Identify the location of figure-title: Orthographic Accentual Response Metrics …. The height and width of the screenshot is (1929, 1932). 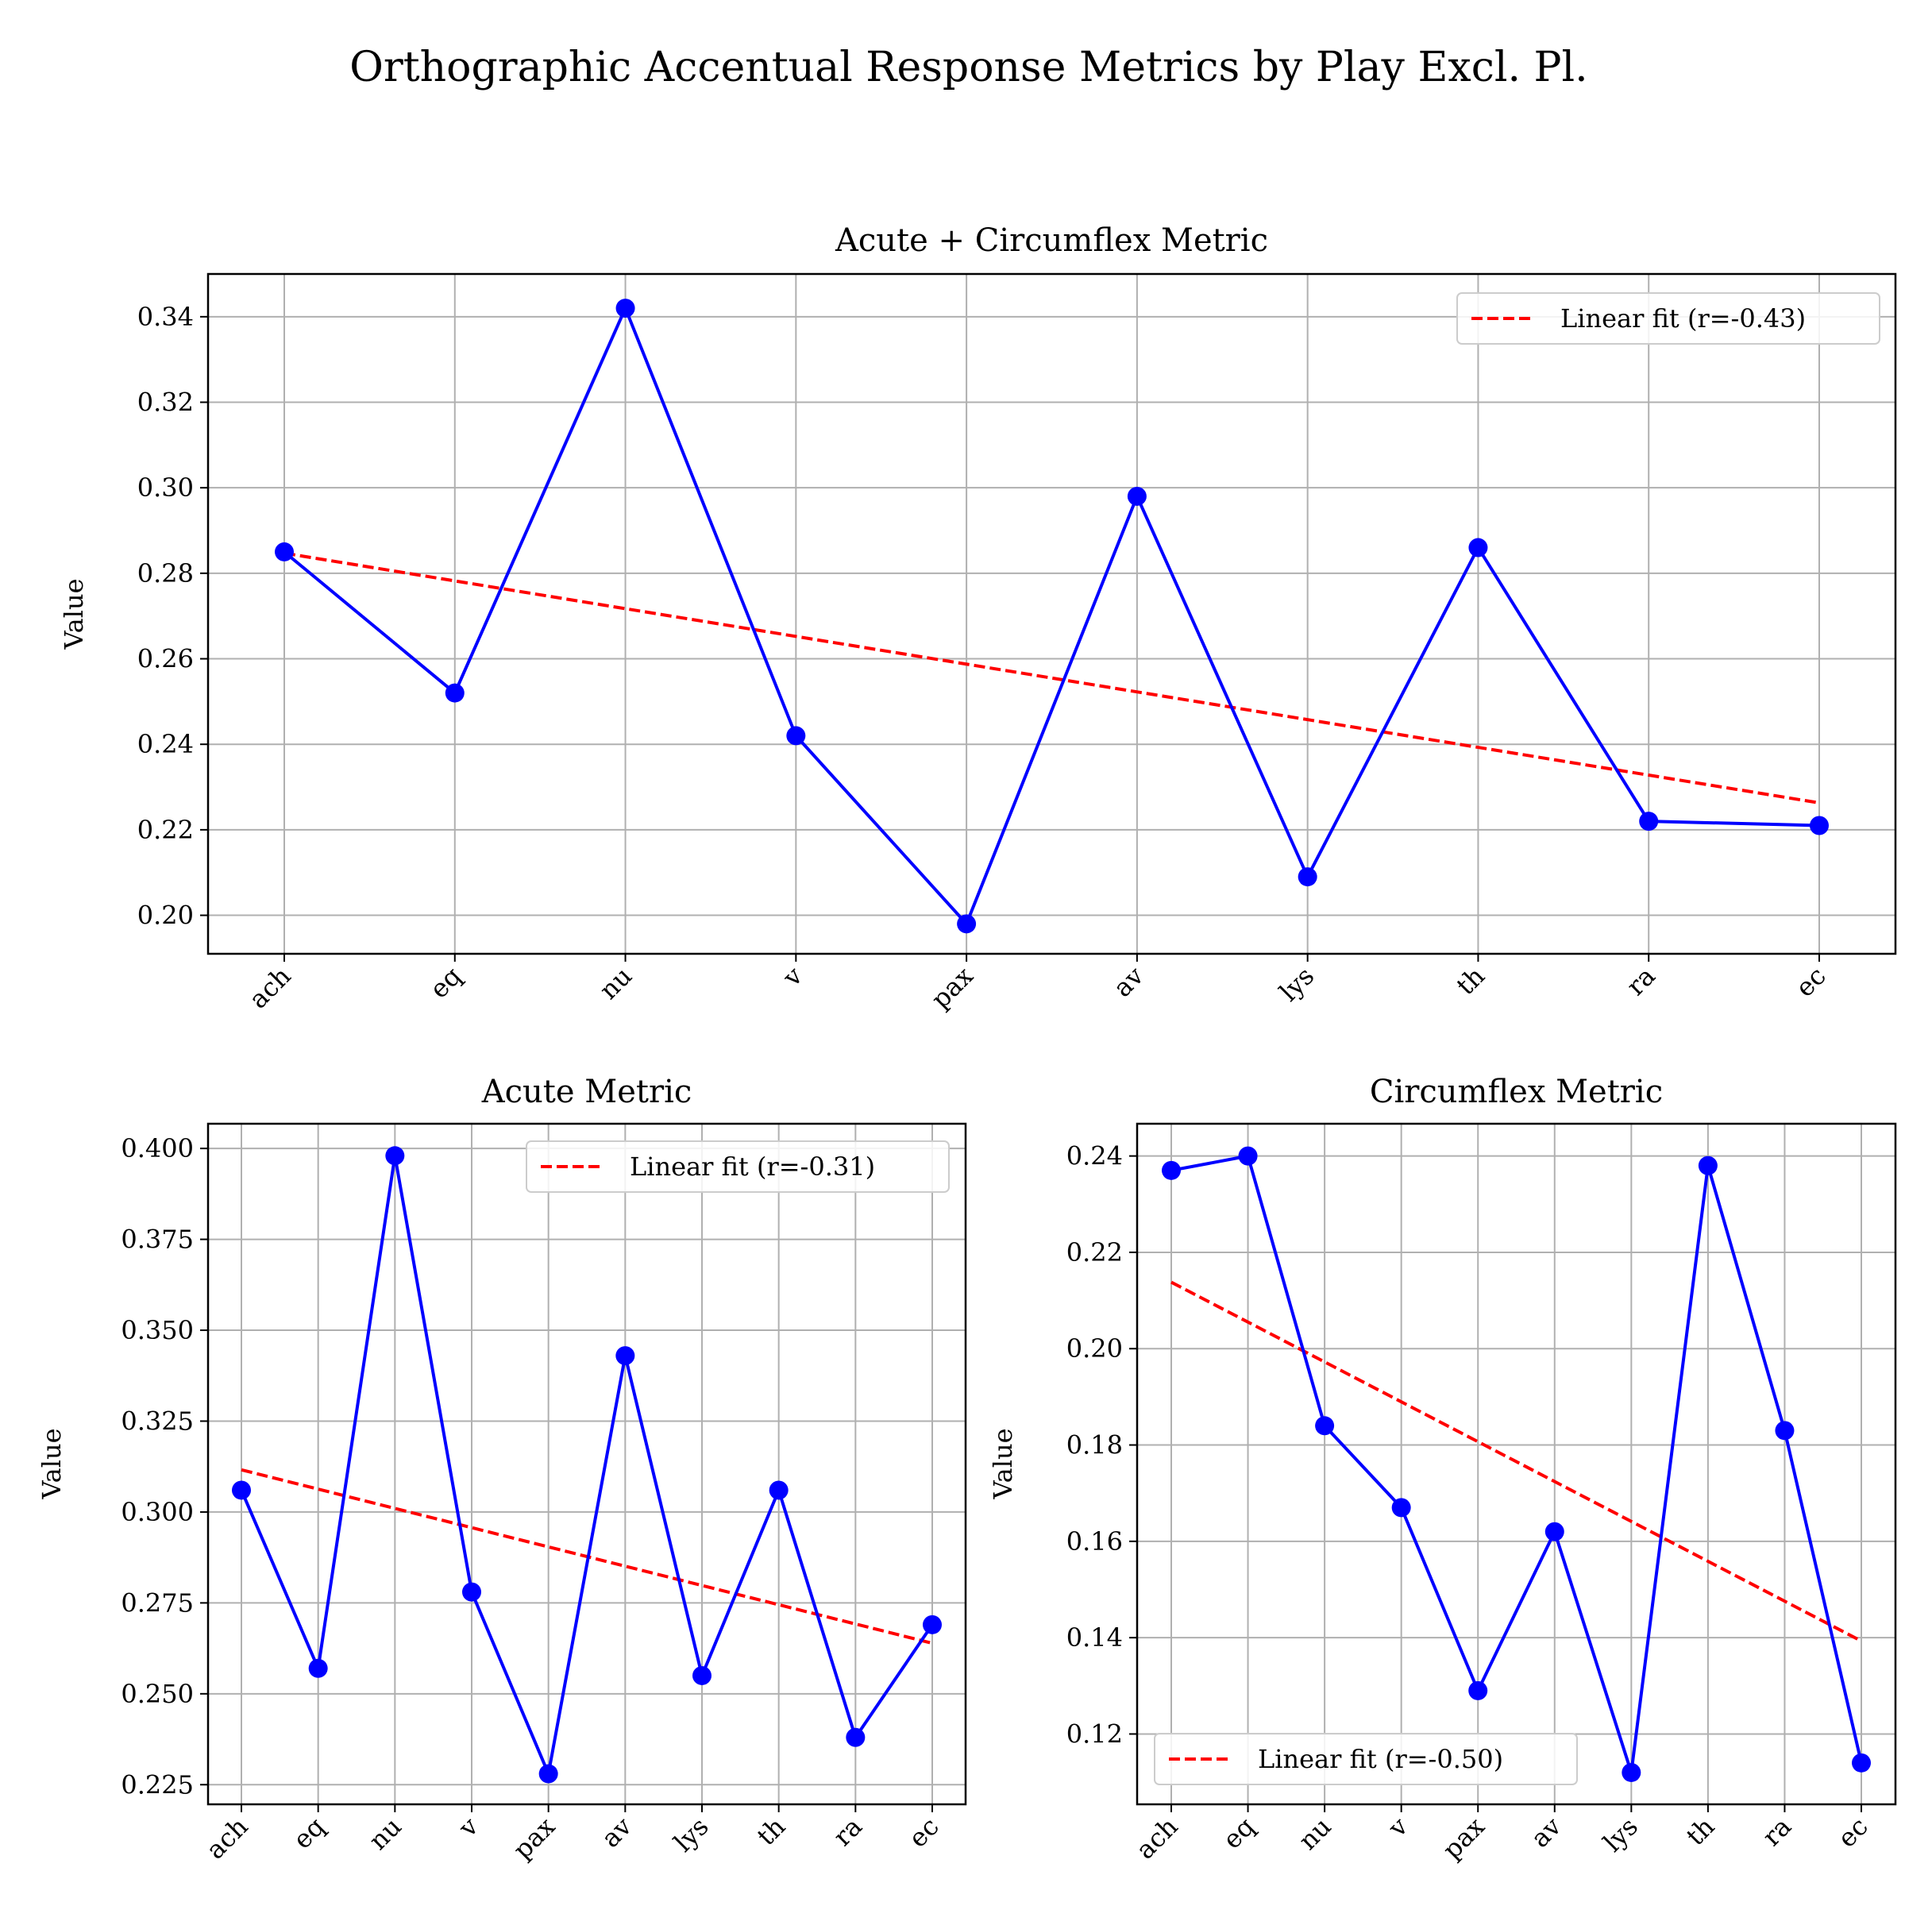
(968, 68).